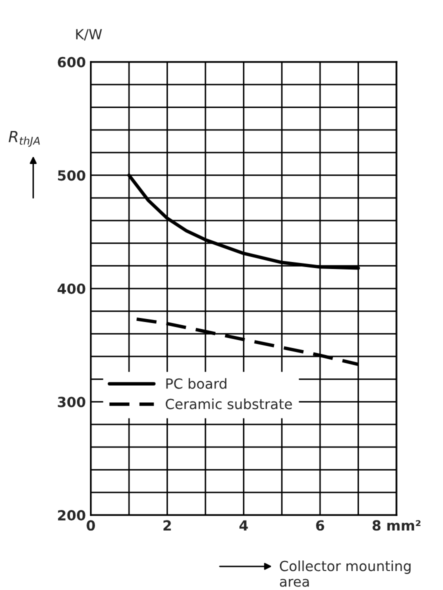  What do you see at coordinates (196, 383) in the screenshot?
I see `legend-label: PC board` at bounding box center [196, 383].